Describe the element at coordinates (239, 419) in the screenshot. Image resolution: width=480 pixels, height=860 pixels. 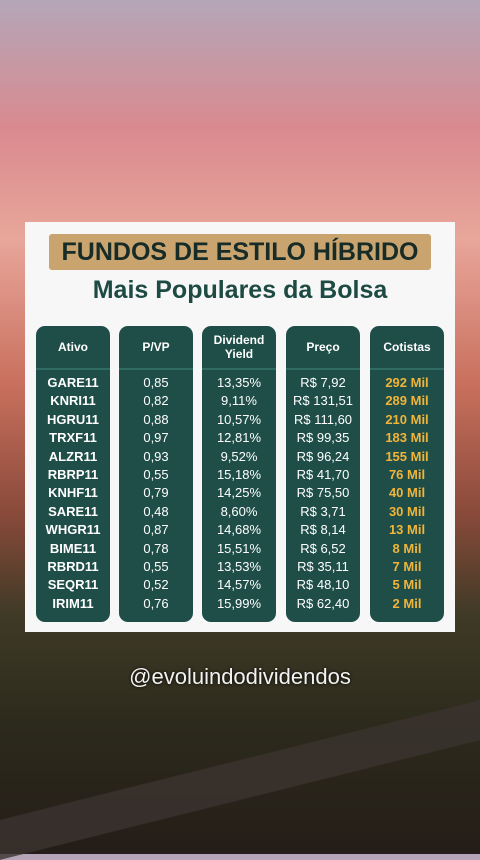
I see `cell: 10,57%` at that location.